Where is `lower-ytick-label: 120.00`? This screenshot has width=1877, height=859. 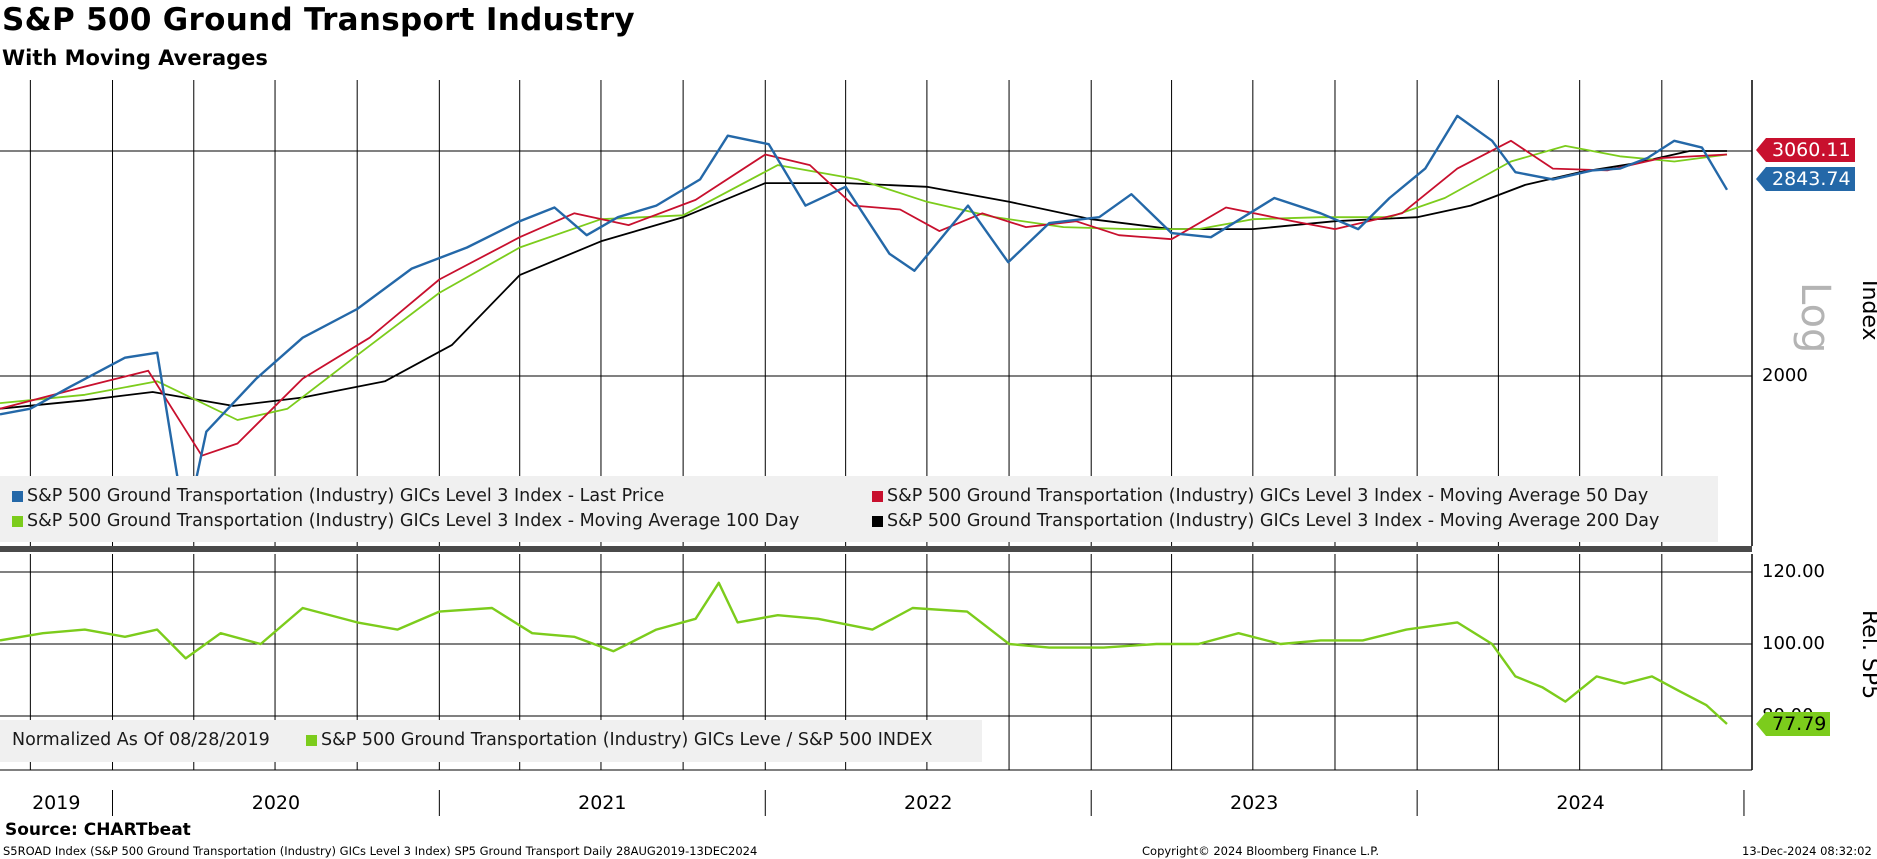 lower-ytick-label: 120.00 is located at coordinates (1793, 571).